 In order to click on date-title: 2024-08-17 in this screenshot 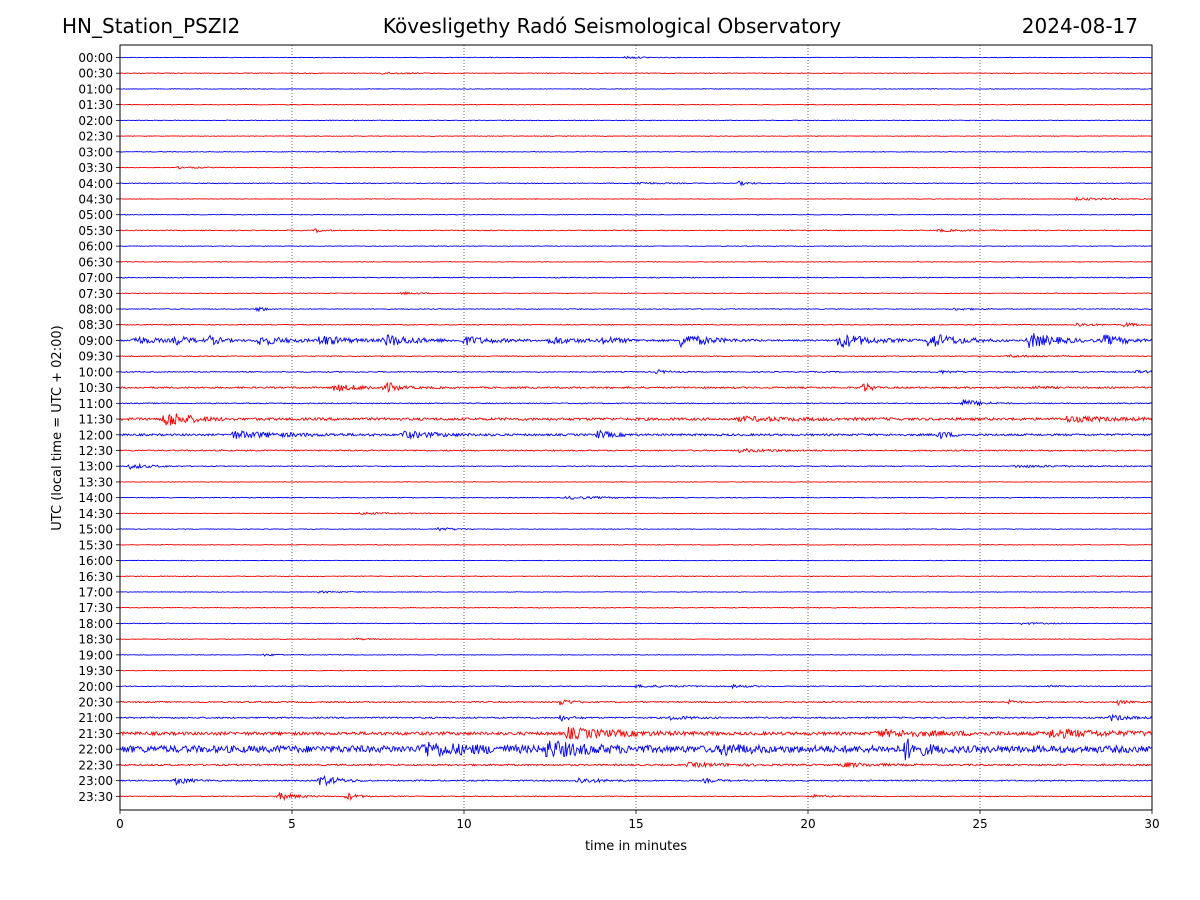, I will do `click(1079, 26)`.